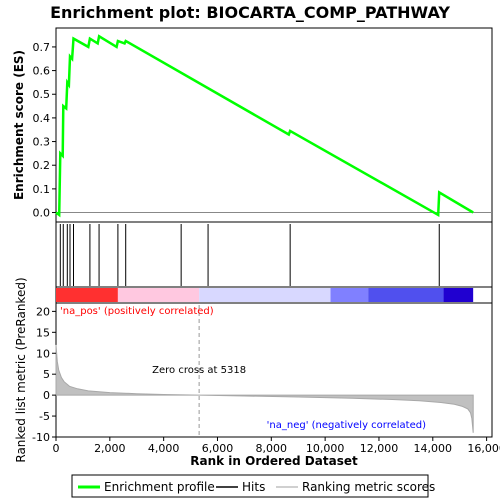 This screenshot has height=500, width=500. I want to click on color-bar-panel, so click(274, 295).